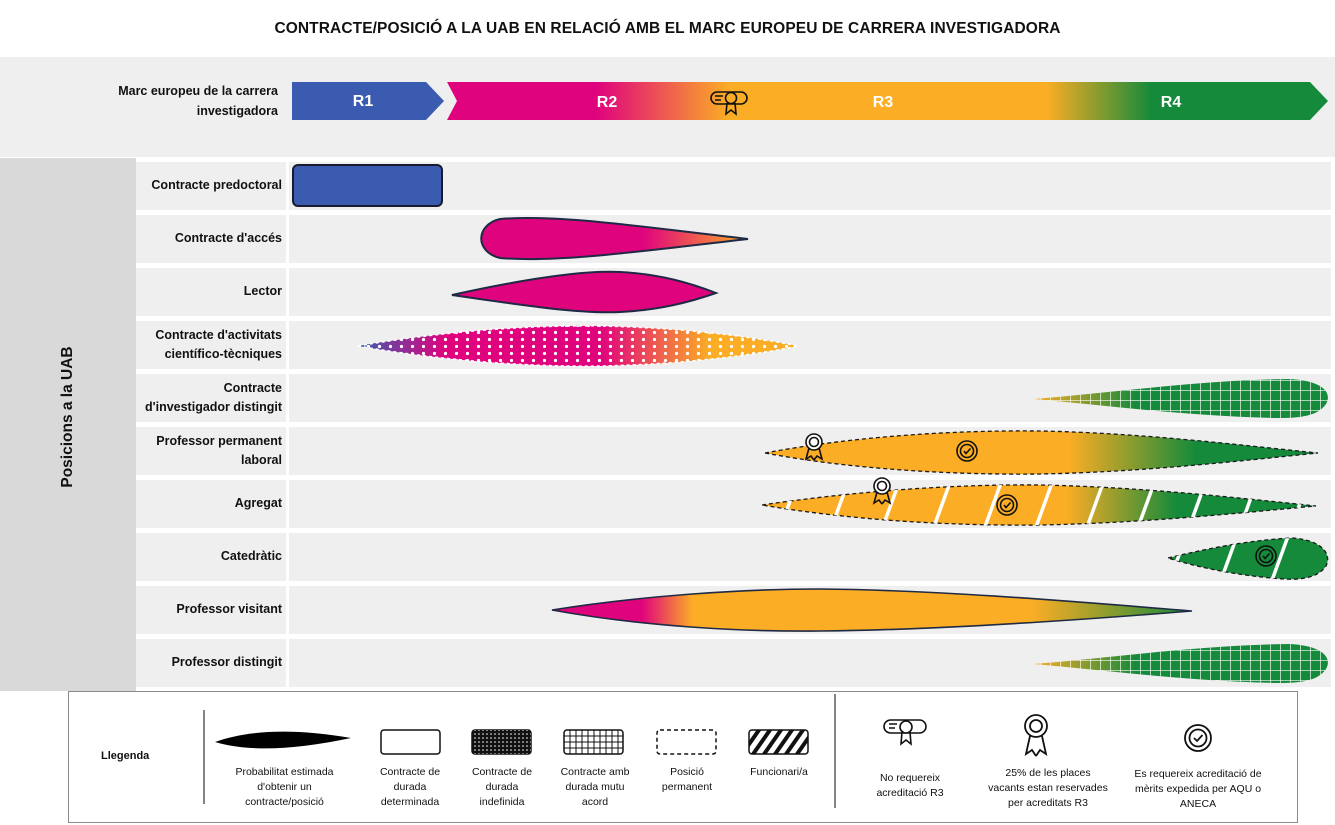 The width and height of the screenshot is (1335, 825). Describe the element at coordinates (410, 787) in the screenshot. I see `legend-item-determinada: Contracte de durada determinada` at that location.